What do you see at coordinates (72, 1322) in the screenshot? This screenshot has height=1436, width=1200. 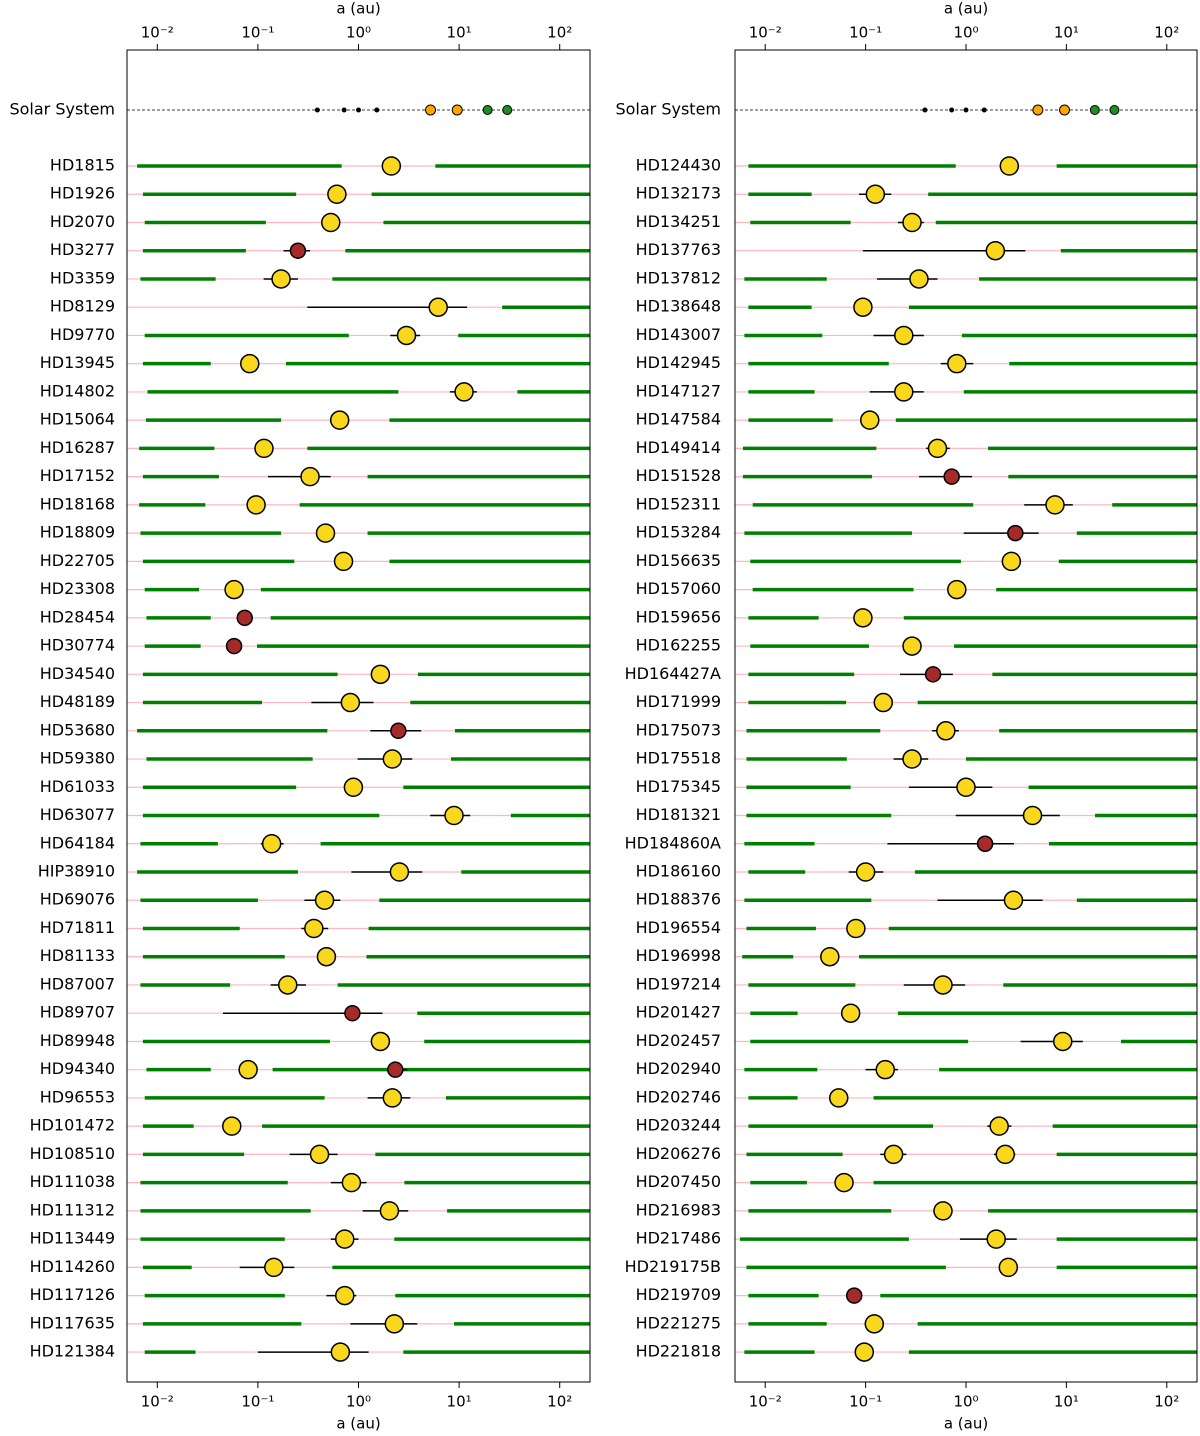 I see `system-name: HD117635` at bounding box center [72, 1322].